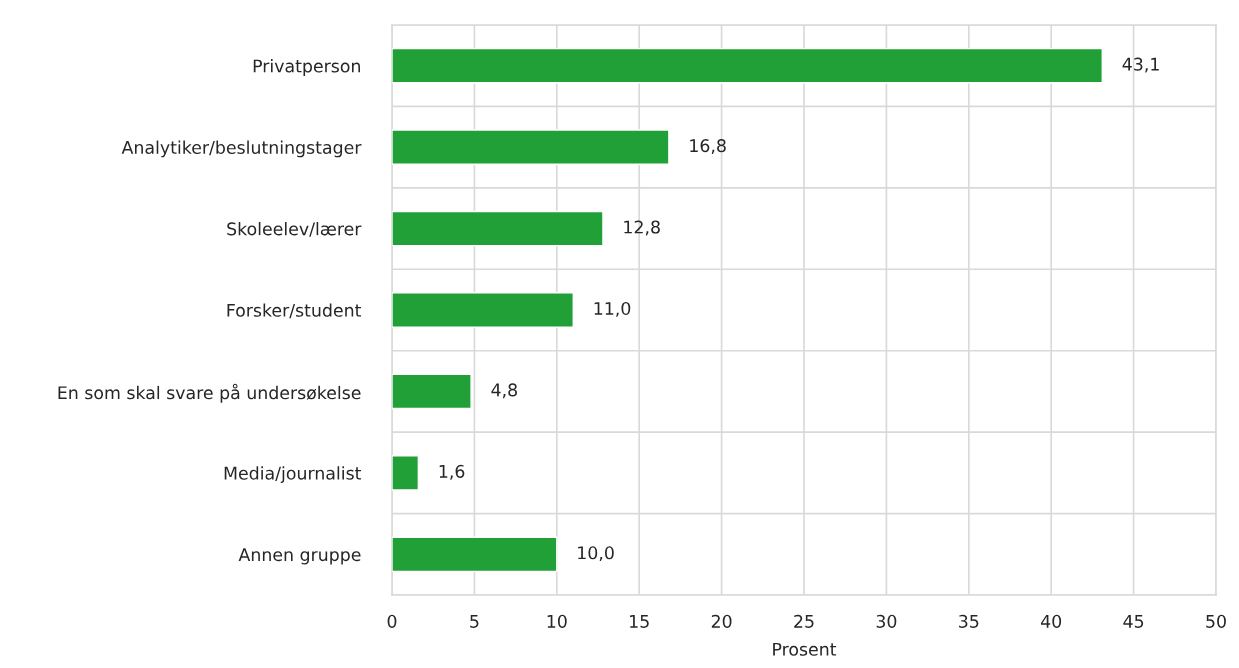  What do you see at coordinates (557, 621) in the screenshot?
I see `x-tick-label: 10` at bounding box center [557, 621].